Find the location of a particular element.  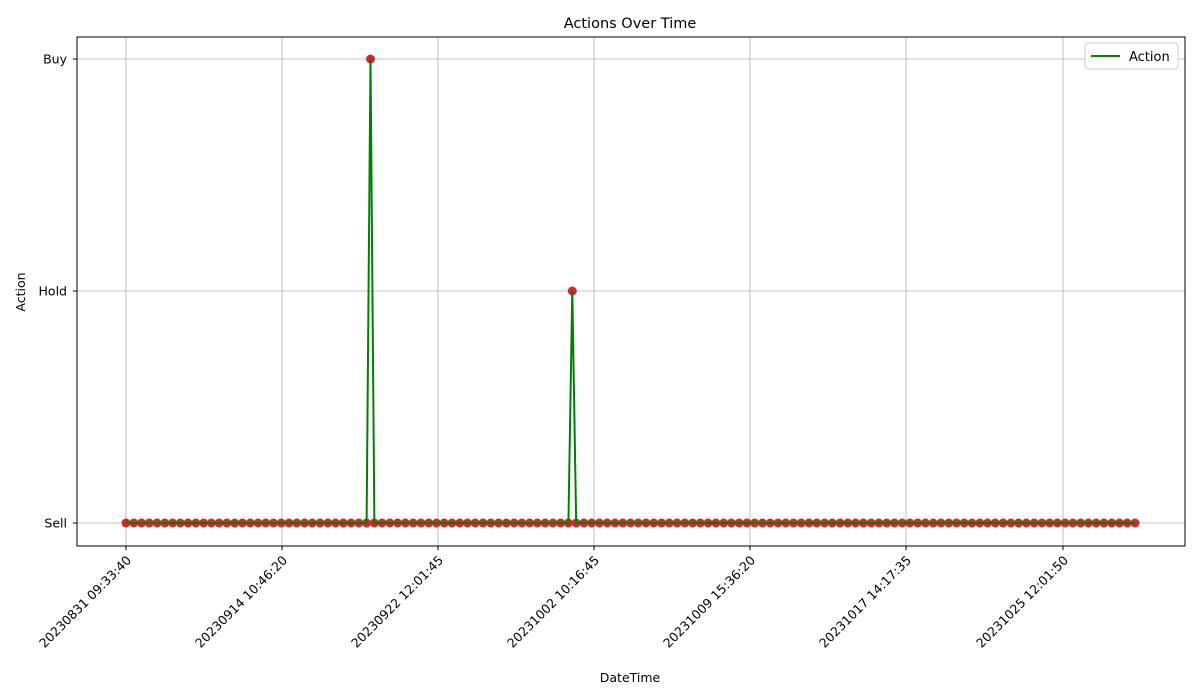

legend-label: Action is located at coordinates (1149, 57).